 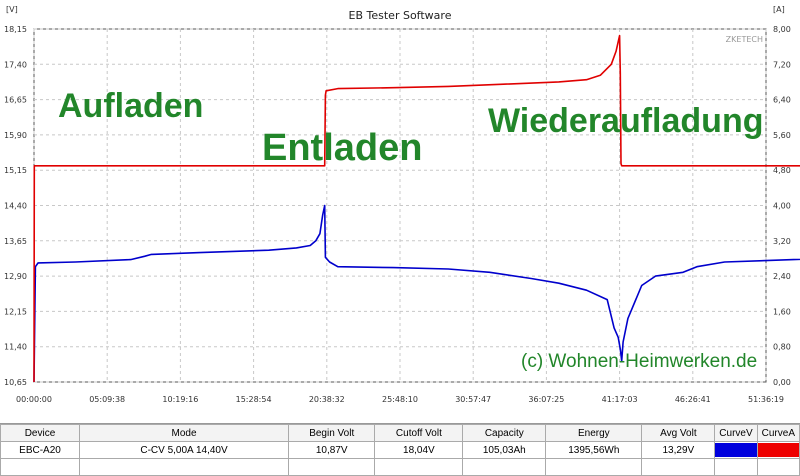 What do you see at coordinates (130, 106) in the screenshot?
I see `annotation-aufladen: Aufladen` at bounding box center [130, 106].